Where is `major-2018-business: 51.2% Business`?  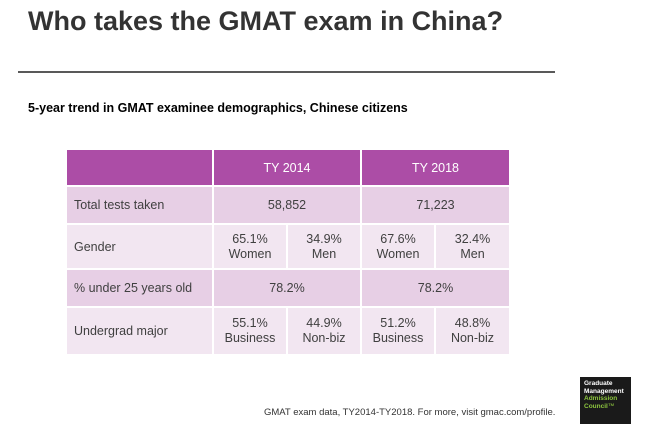
major-2018-business: 51.2% Business is located at coordinates (398, 331).